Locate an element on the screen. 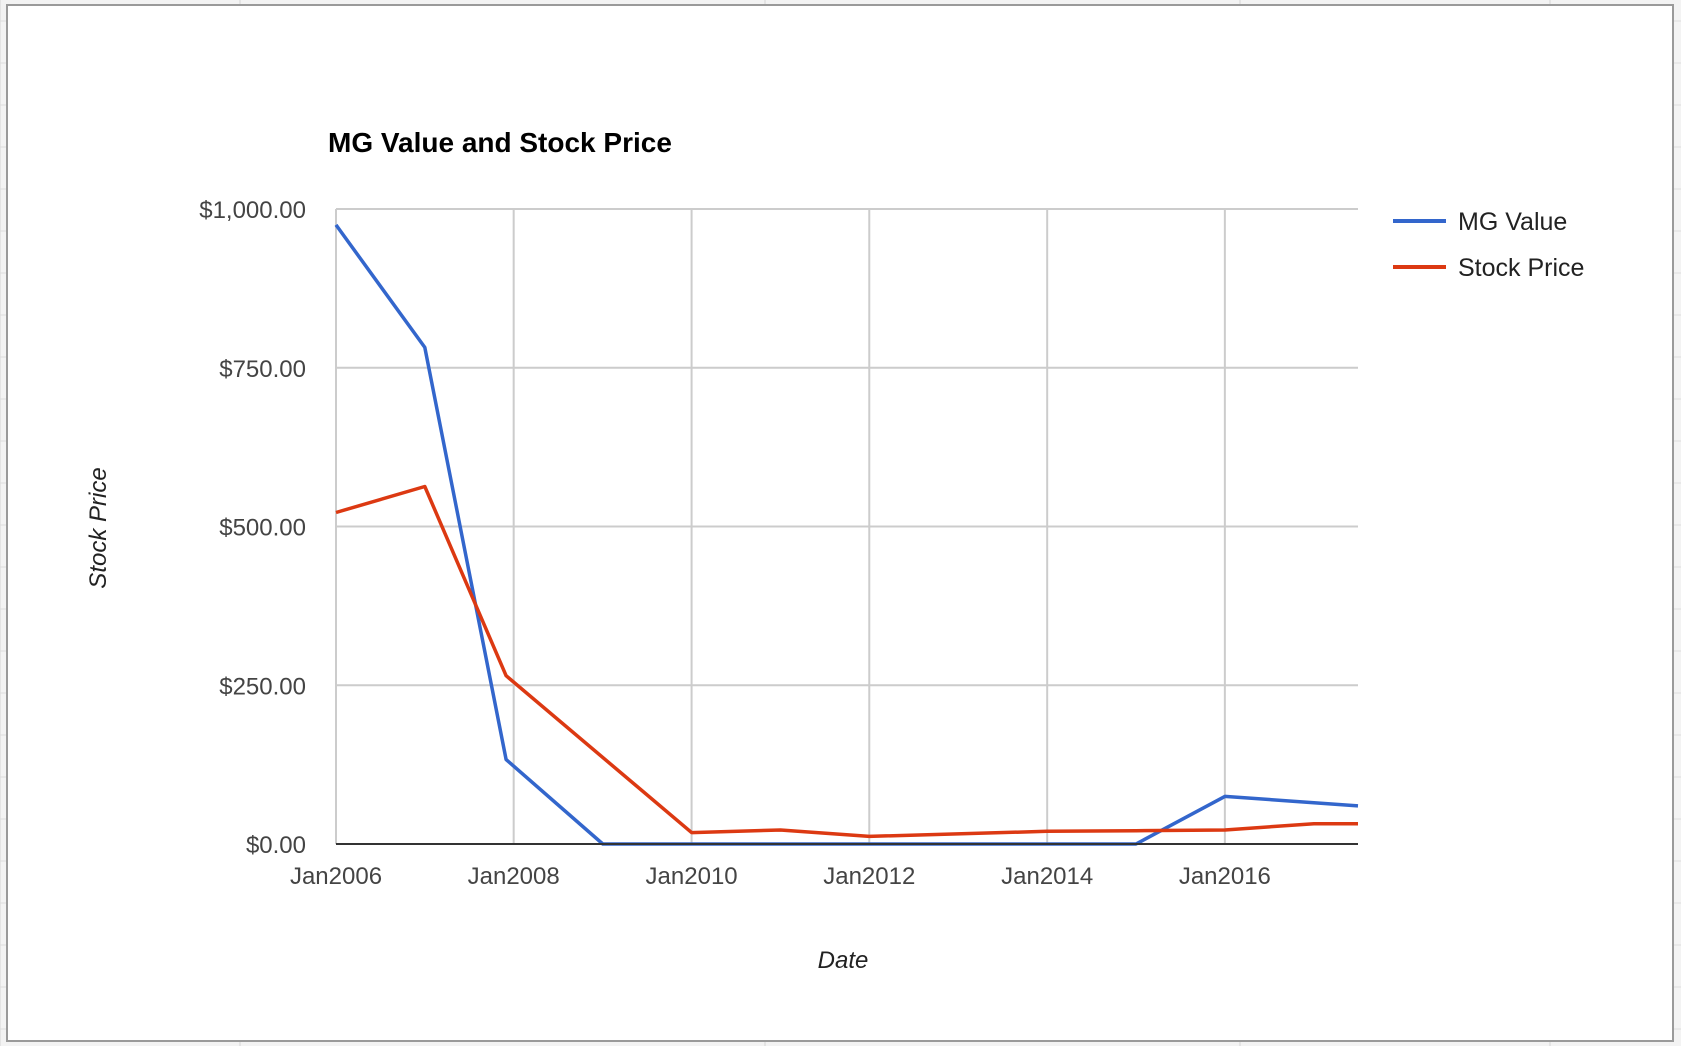 The width and height of the screenshot is (1681, 1046). x-tick-label: Jan2016 is located at coordinates (1225, 876).